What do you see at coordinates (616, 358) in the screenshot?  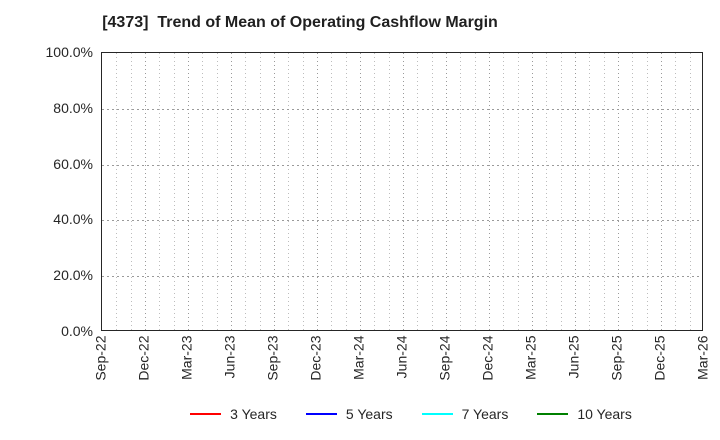 I see `x-tick-label: Sep-25` at bounding box center [616, 358].